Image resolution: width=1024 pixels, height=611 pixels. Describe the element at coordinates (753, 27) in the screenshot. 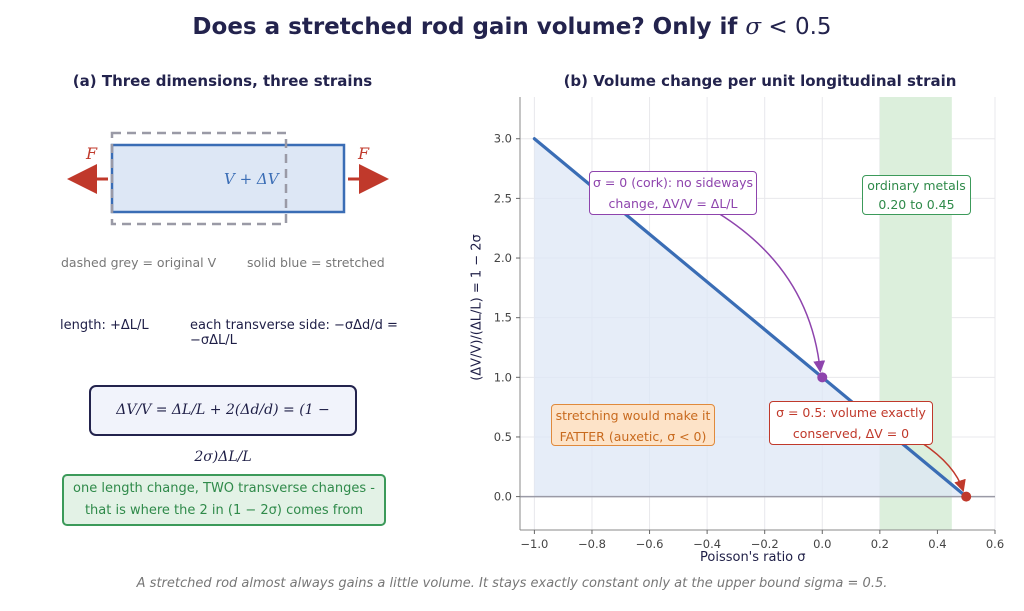

I see `title-symbol: σ` at that location.